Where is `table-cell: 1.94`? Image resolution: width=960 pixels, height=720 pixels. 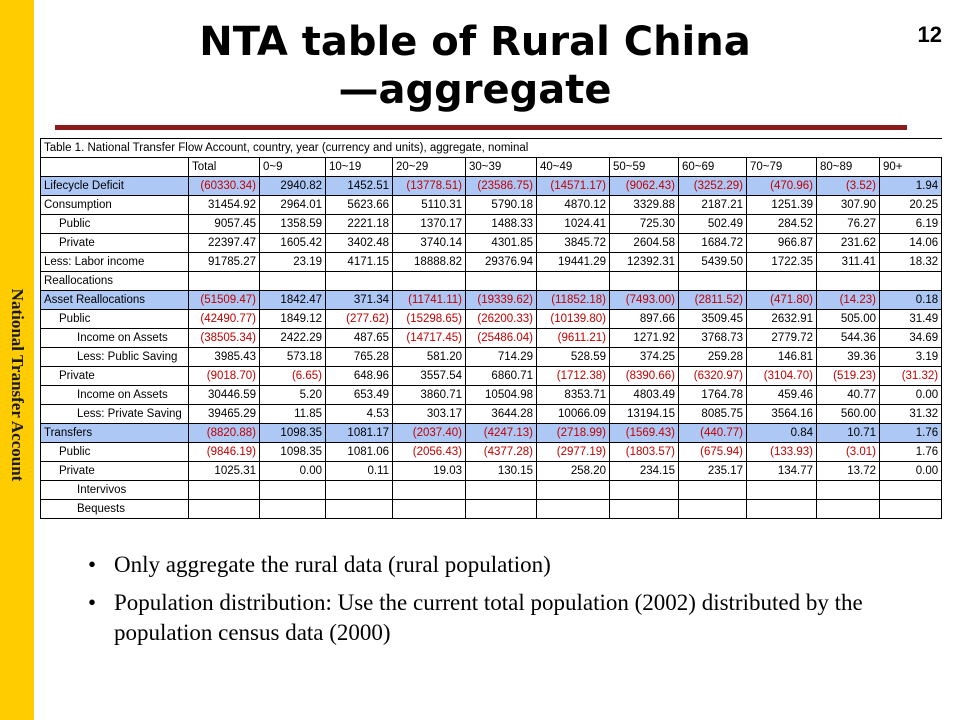 table-cell: 1.94 is located at coordinates (910, 186).